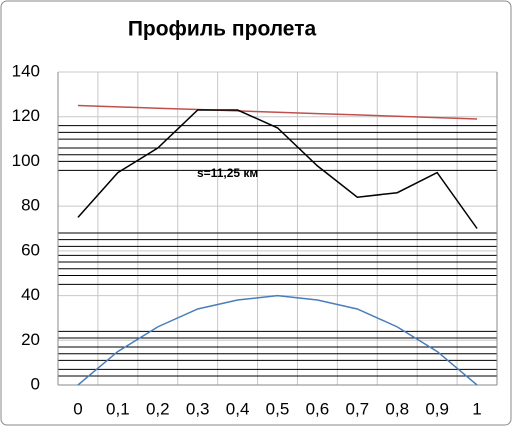  Describe the element at coordinates (277, 112) in the screenshot. I see `series-line` at that location.